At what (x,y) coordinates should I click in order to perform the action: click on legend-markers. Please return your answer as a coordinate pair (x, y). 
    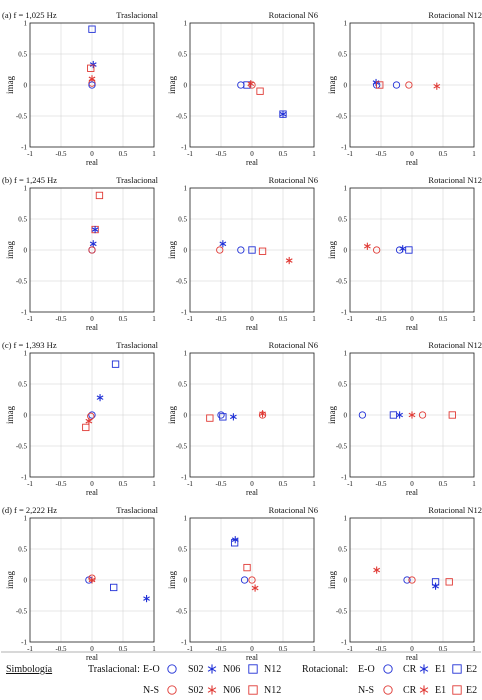
    Looking at the image, I should click on (314, 679).